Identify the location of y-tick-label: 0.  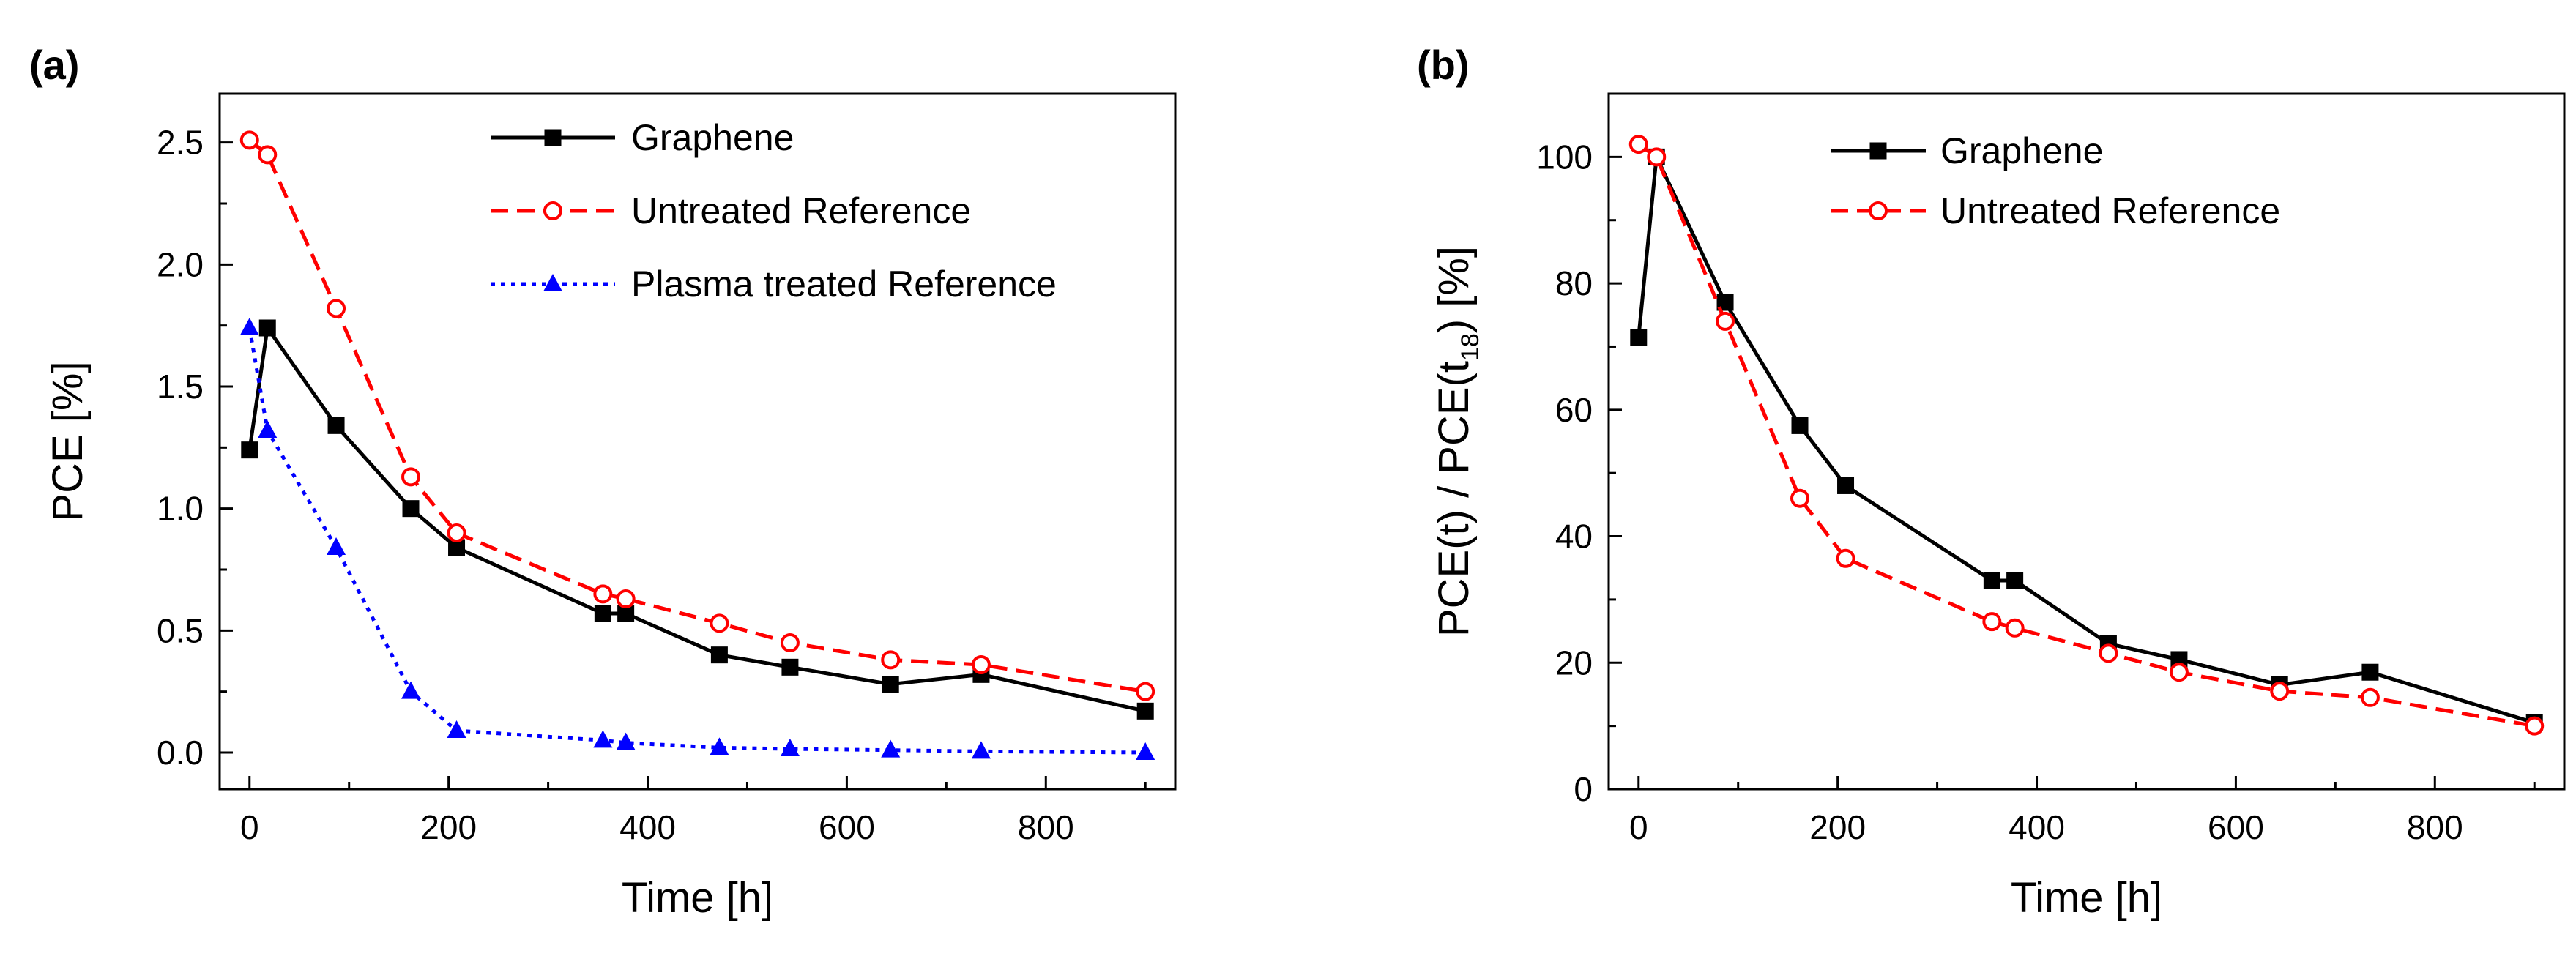
(1583, 789).